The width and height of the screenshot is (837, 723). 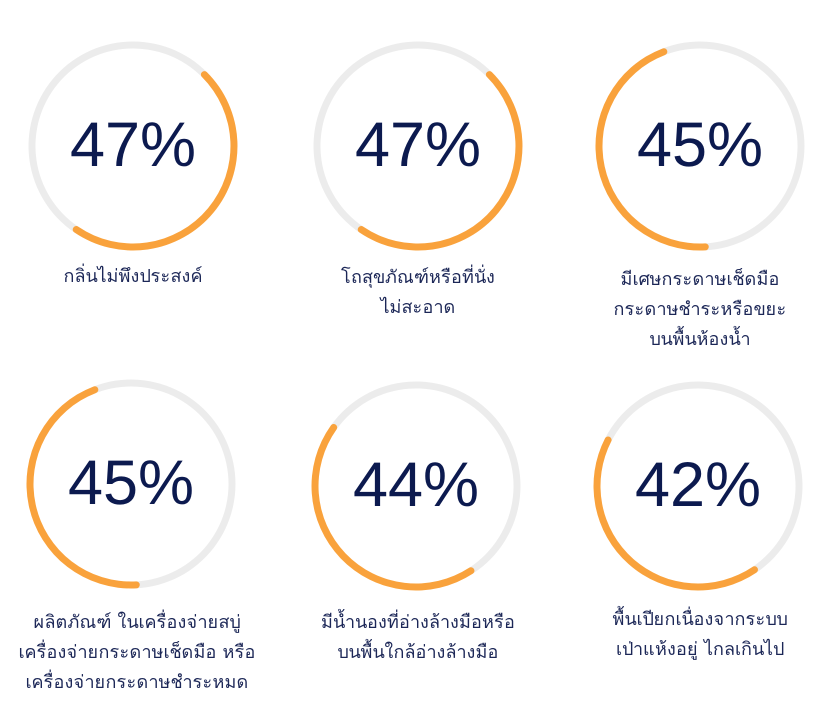 I want to click on title: ผลิตภัณฑ์ ในเครื่องจ่ายสบู่ เครื่องจ่ายกระดาษเช็ดมือ หรือ เครื่องจ่ายกระดาษชำระหมด, so click(x=137, y=653).